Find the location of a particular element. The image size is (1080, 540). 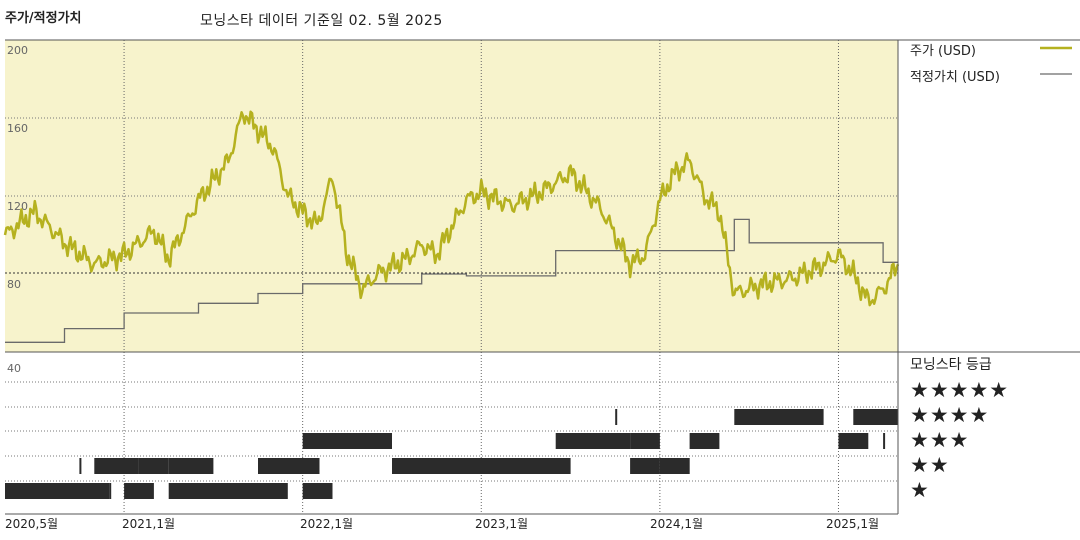

rating-title: 모닝스타 등급 is located at coordinates (951, 365).